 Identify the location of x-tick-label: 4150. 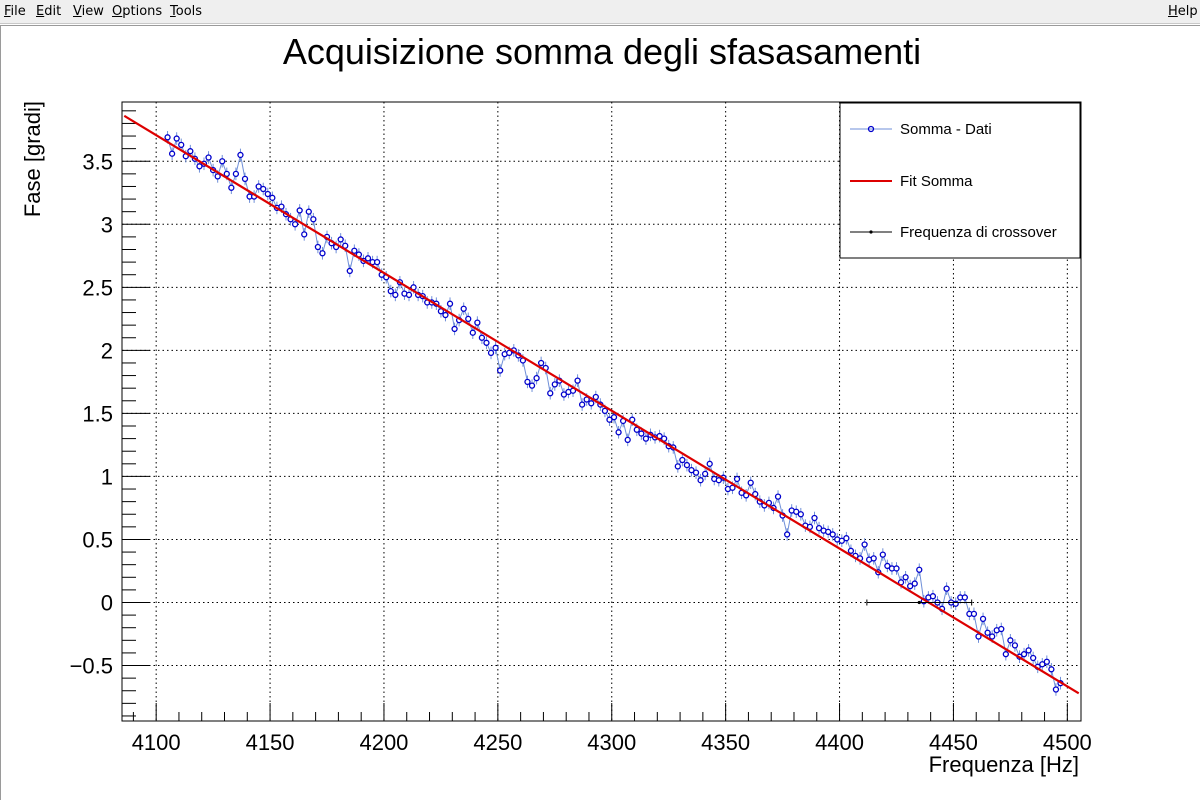
(270, 742).